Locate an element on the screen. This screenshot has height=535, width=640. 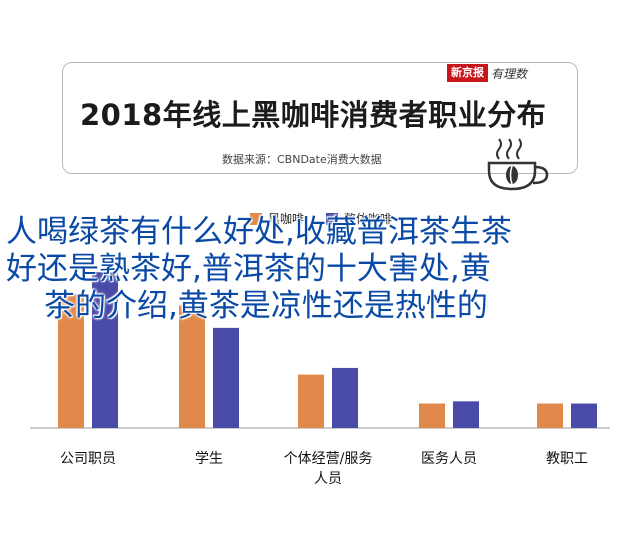
legend-label-1: 整体咖啡 is located at coordinates (368, 219).